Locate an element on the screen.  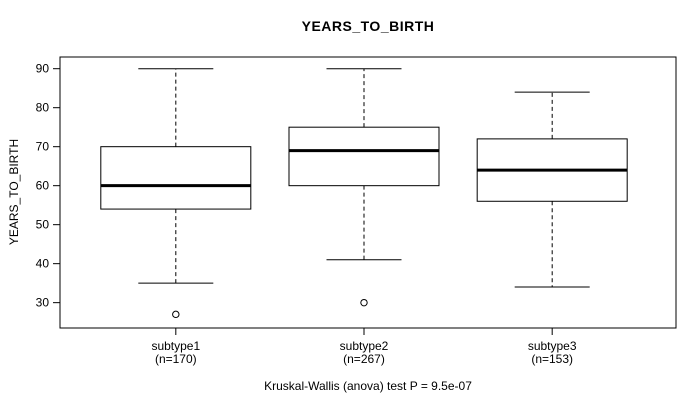
x-group-count-label: (n=153) is located at coordinates (552, 359).